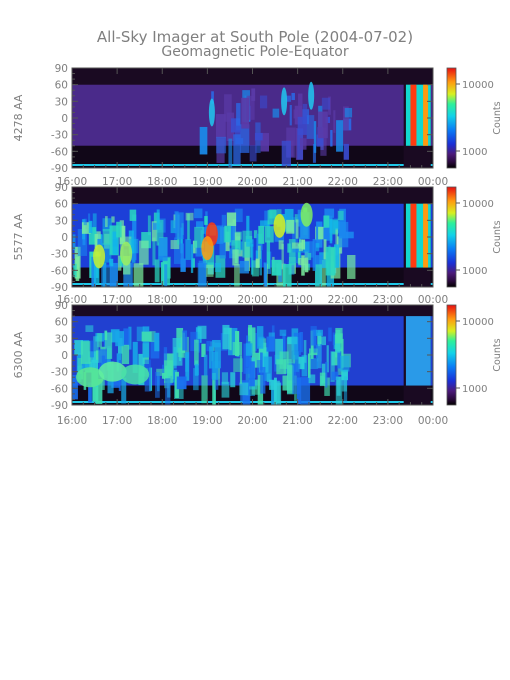  Describe the element at coordinates (59, 152) in the screenshot. I see `y-tick-label: -60` at that location.